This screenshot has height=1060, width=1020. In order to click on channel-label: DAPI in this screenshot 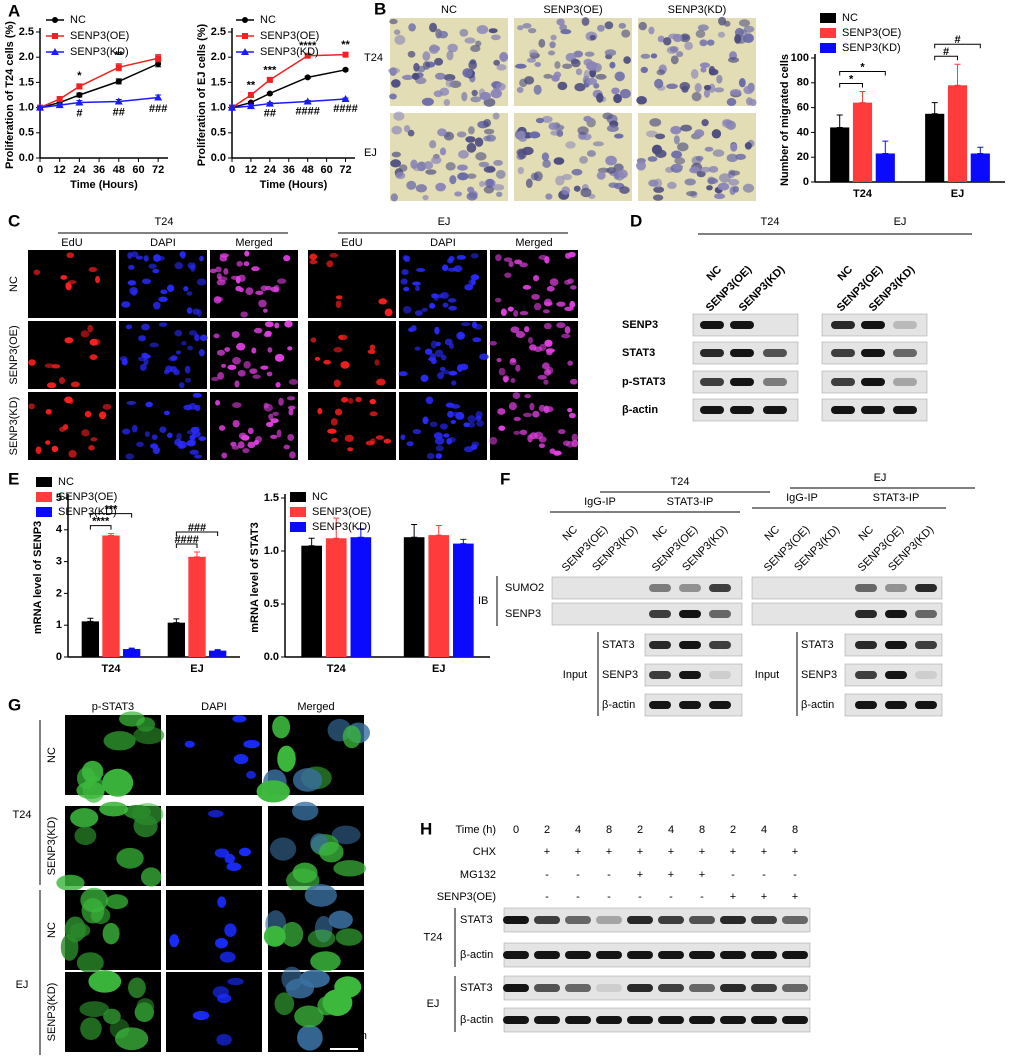, I will do `click(443, 243)`.